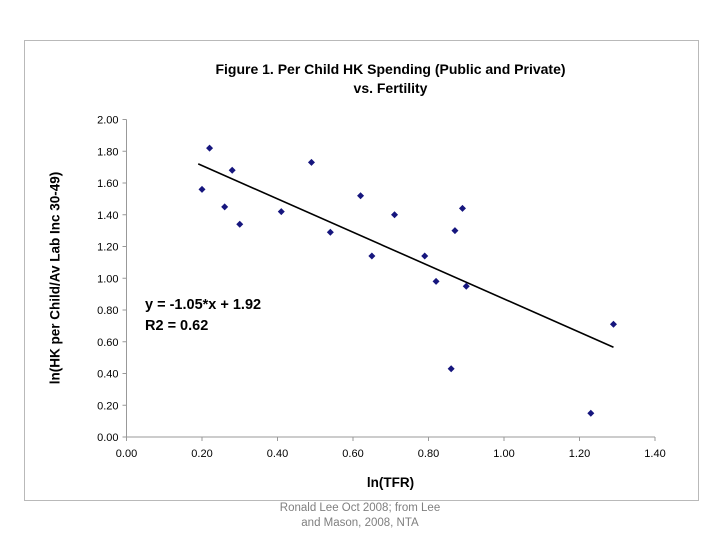 Image resolution: width=720 pixels, height=540 pixels. What do you see at coordinates (107, 121) in the screenshot?
I see `y-tick-label: 2.00` at bounding box center [107, 121].